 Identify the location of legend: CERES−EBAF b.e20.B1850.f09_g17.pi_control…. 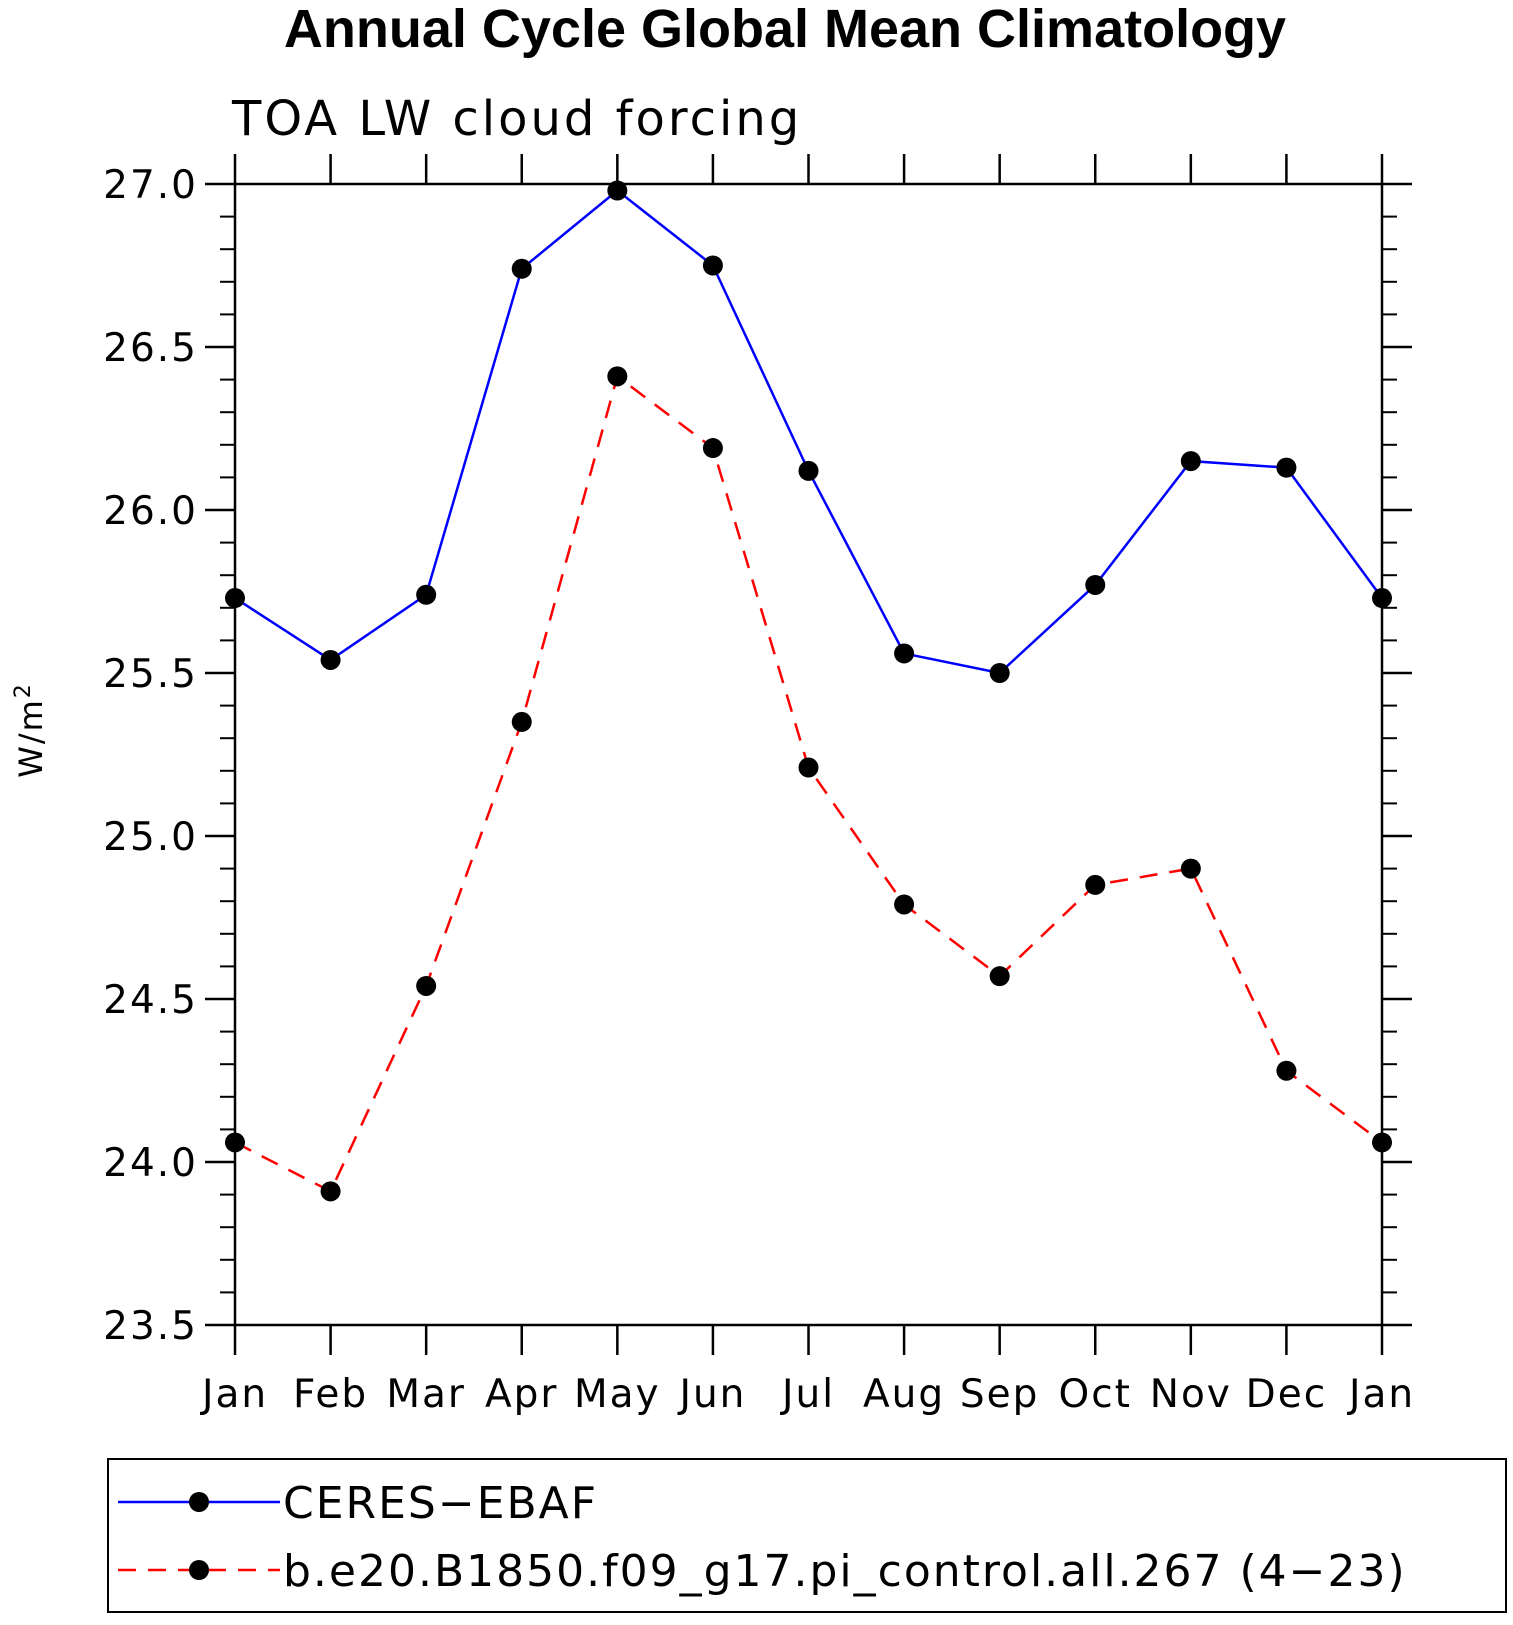
(807, 1535).